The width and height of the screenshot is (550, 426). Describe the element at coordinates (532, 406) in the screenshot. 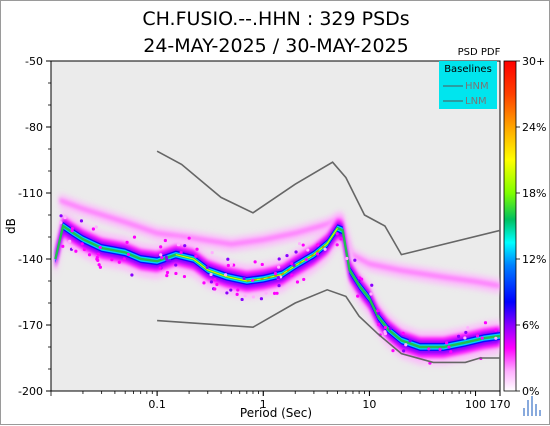

I see `waveform-logo-icon` at that location.